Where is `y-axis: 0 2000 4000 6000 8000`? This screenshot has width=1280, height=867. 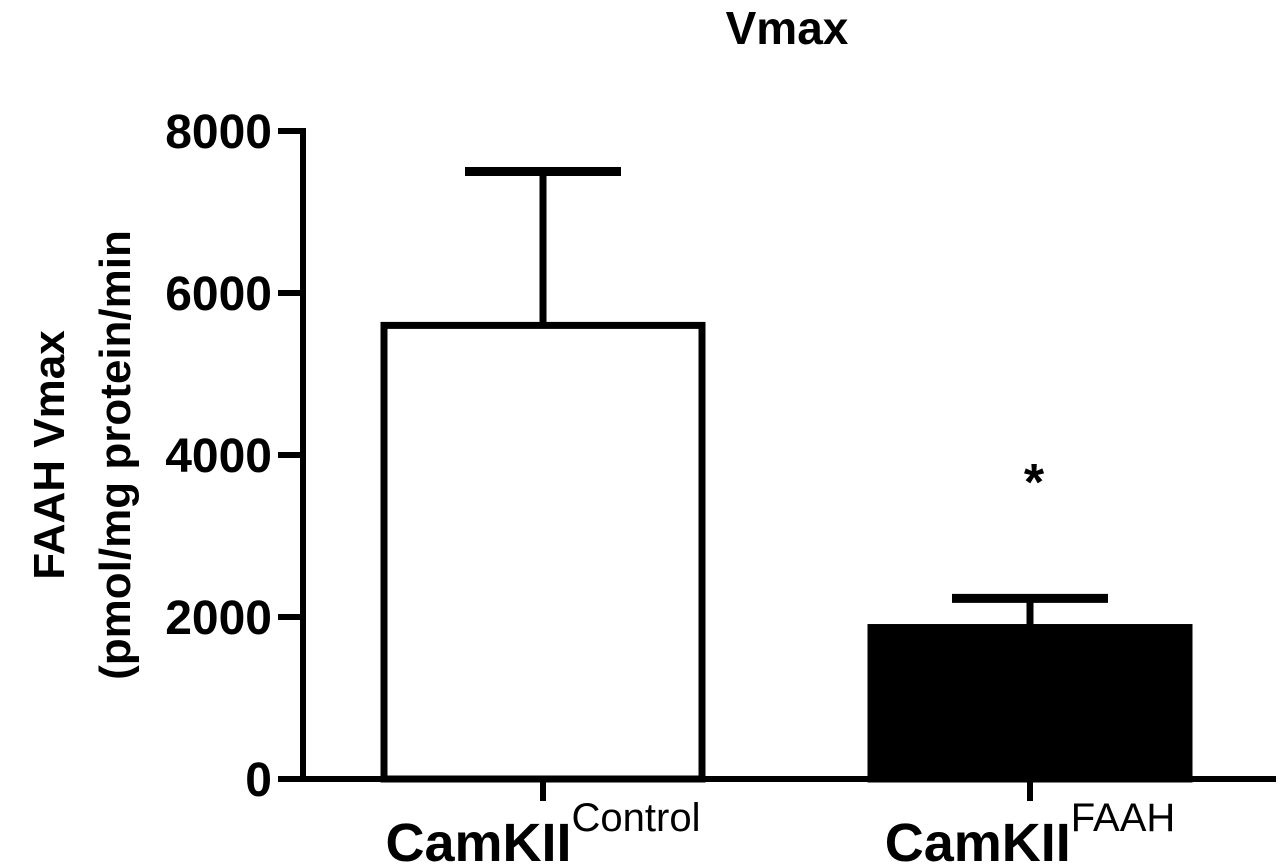
y-axis: 0 2000 4000 6000 8000 is located at coordinates (235, 456).